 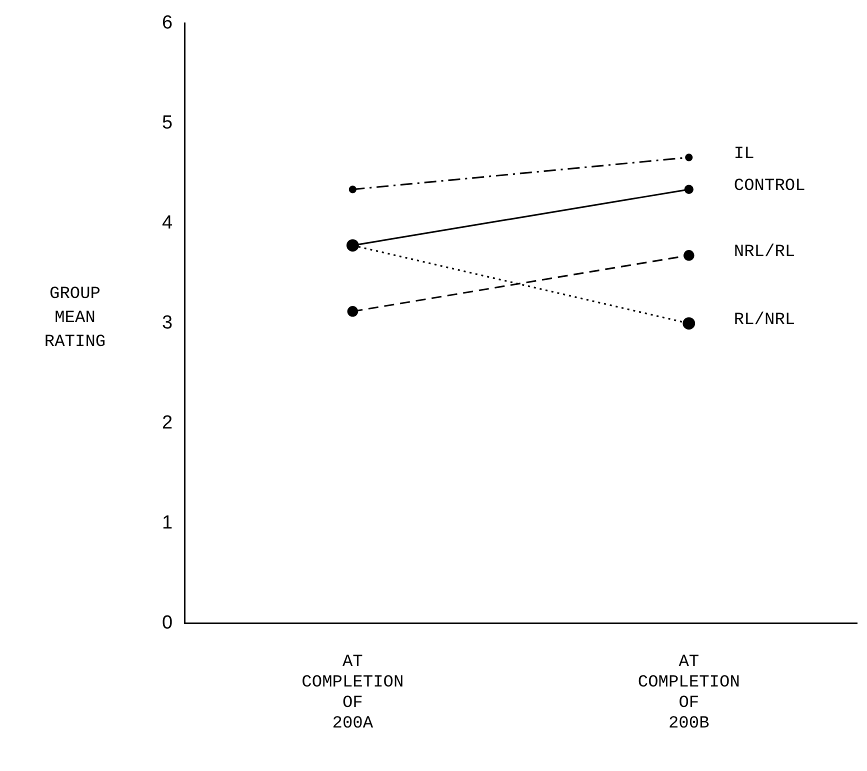 I want to click on y-axis-title: GROUP MEAN RATING, so click(x=75, y=318).